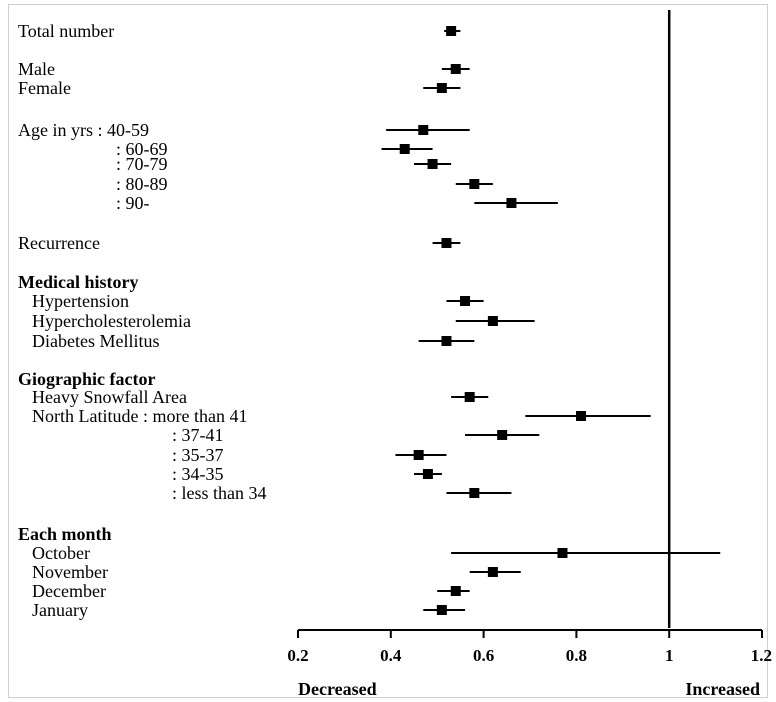 Image resolution: width=776 pixels, height=702 pixels. Describe the element at coordinates (95, 341) in the screenshot. I see `row-label: Diabetes Mellitus` at that location.